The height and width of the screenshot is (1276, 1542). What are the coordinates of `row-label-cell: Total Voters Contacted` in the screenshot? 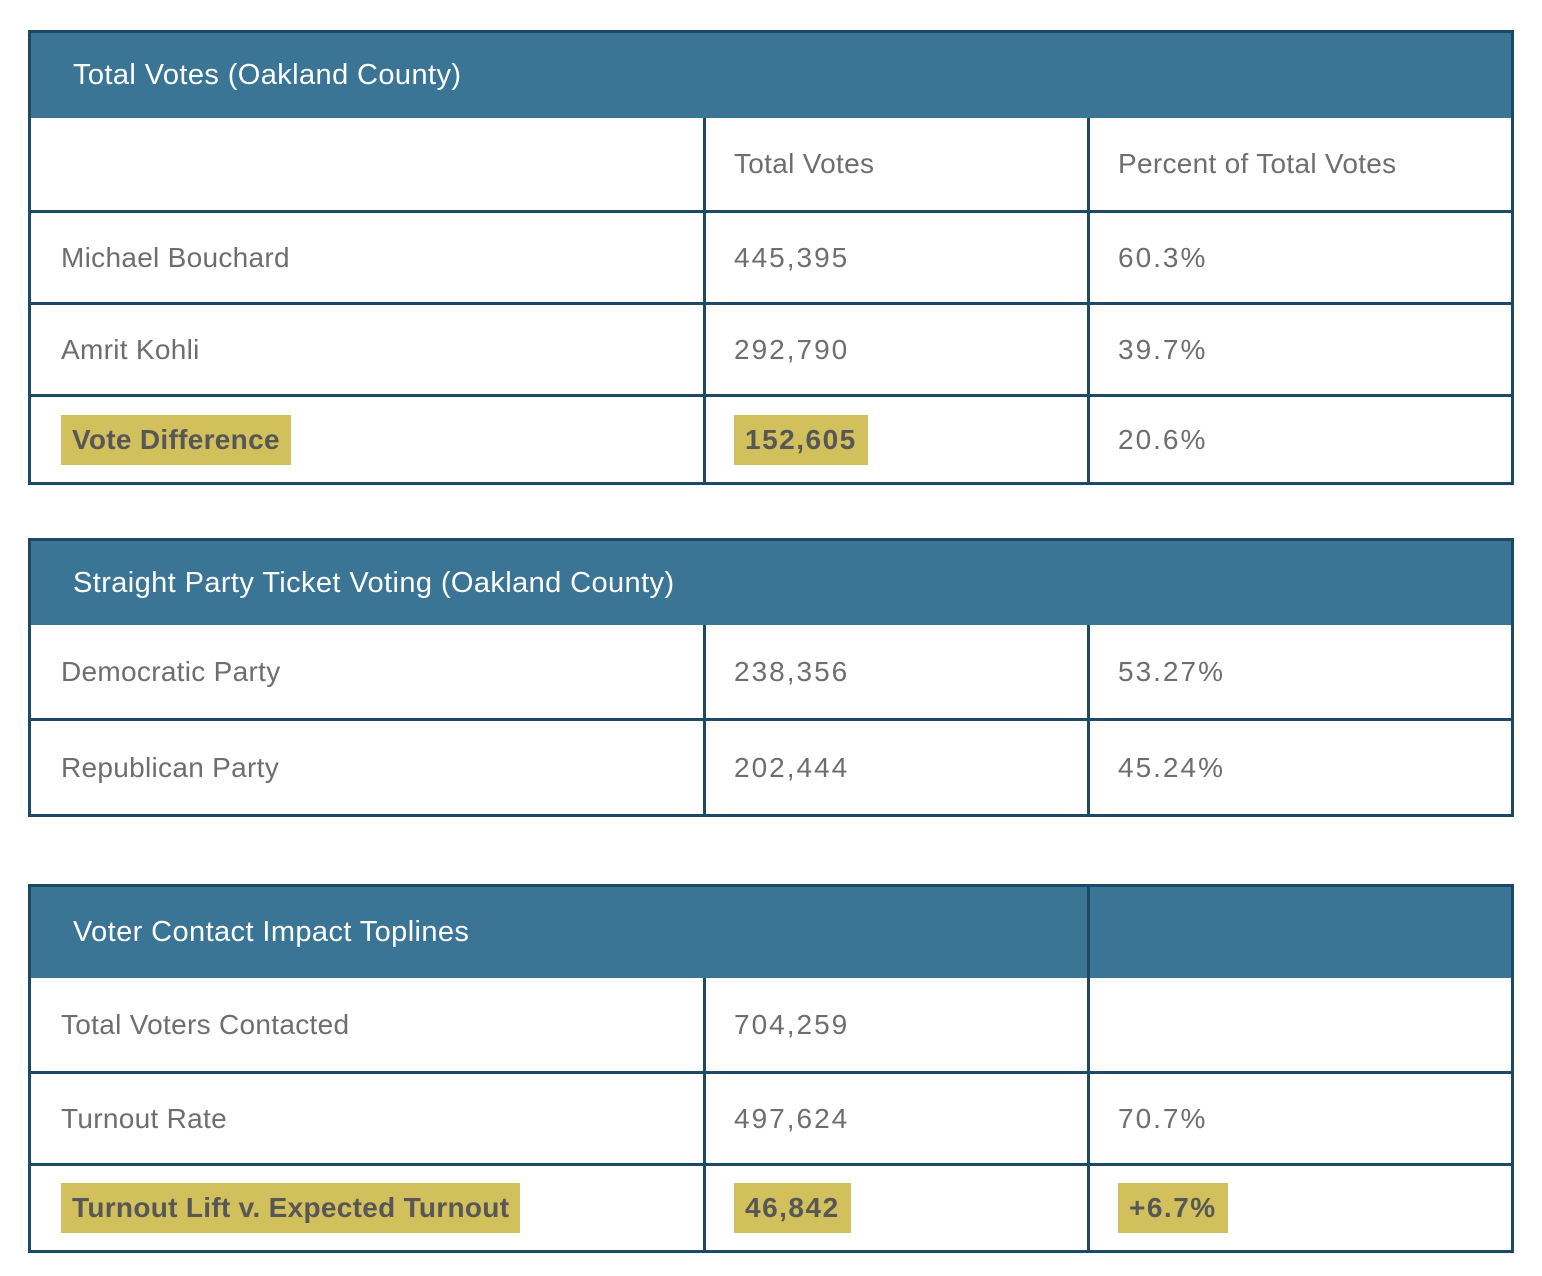 It's located at (367, 1024).